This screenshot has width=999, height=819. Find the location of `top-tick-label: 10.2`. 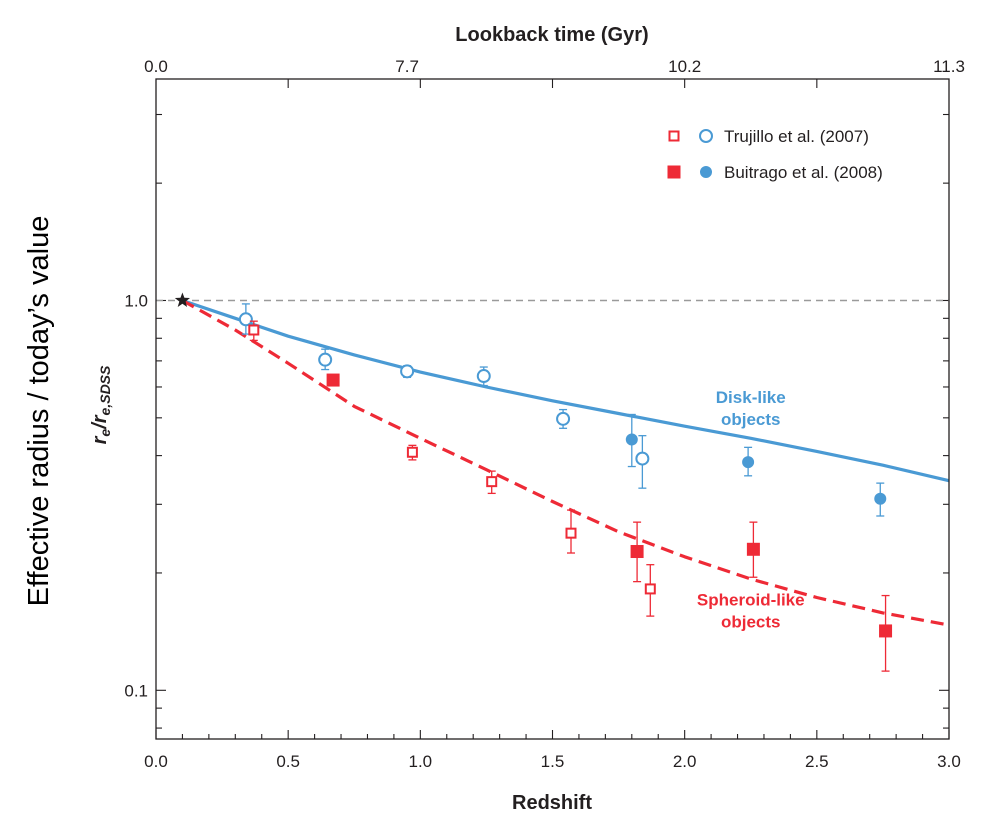

top-tick-label: 10.2 is located at coordinates (684, 66).